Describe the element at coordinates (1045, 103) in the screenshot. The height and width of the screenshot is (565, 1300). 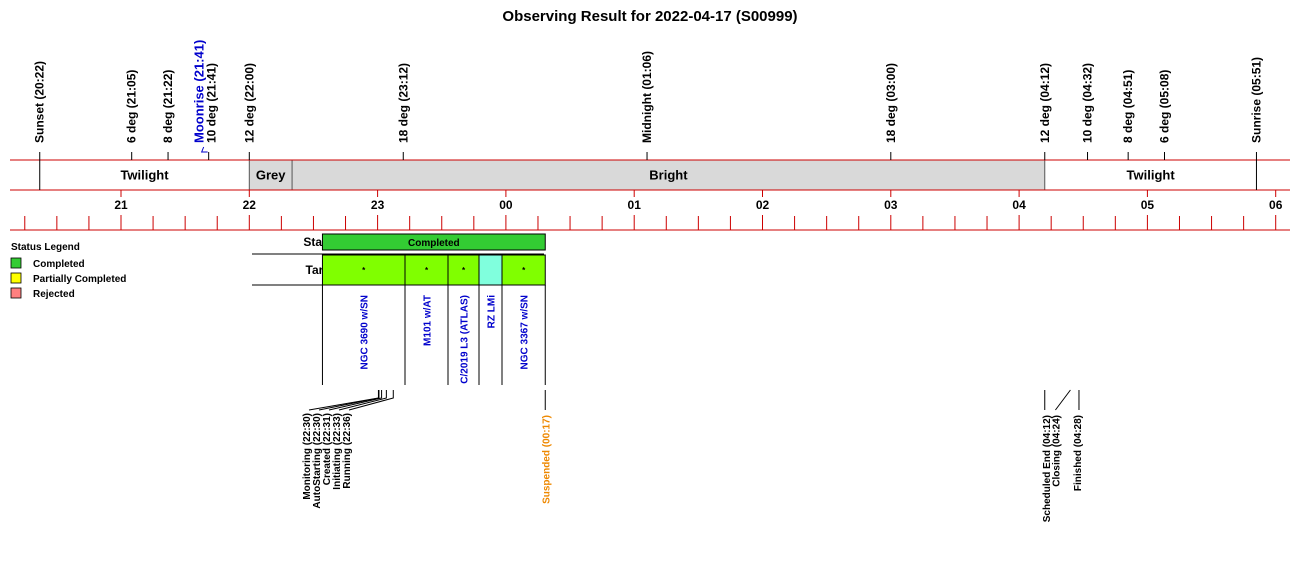
I see `event-label: 12 deg (04:12)` at that location.